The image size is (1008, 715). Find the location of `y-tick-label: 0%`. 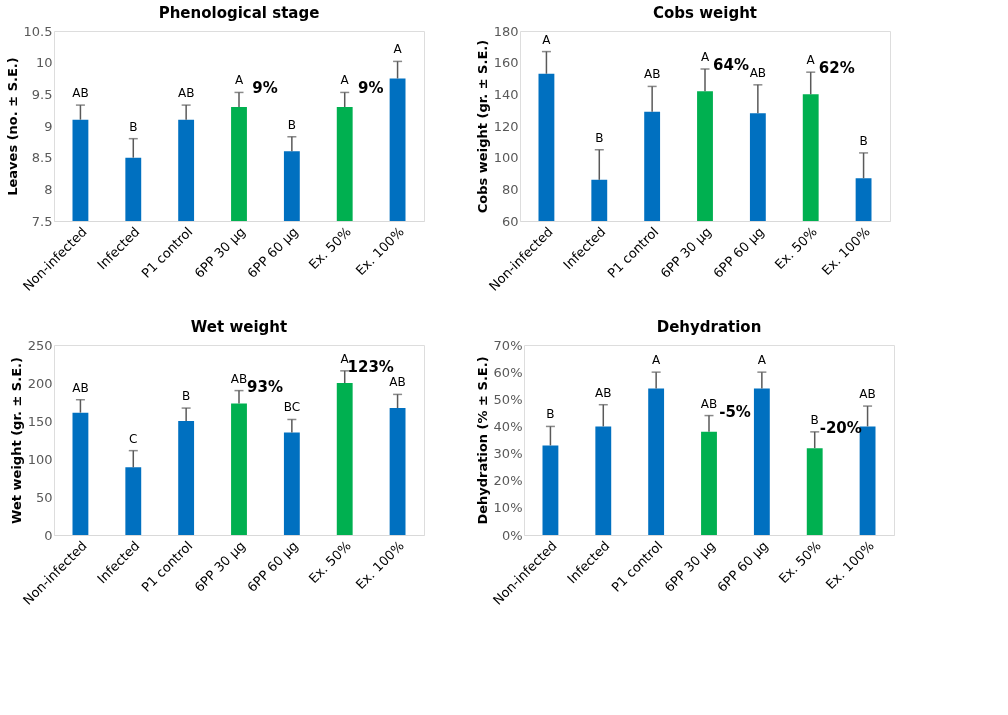

y-tick-label: 0% is located at coordinates (512, 535).